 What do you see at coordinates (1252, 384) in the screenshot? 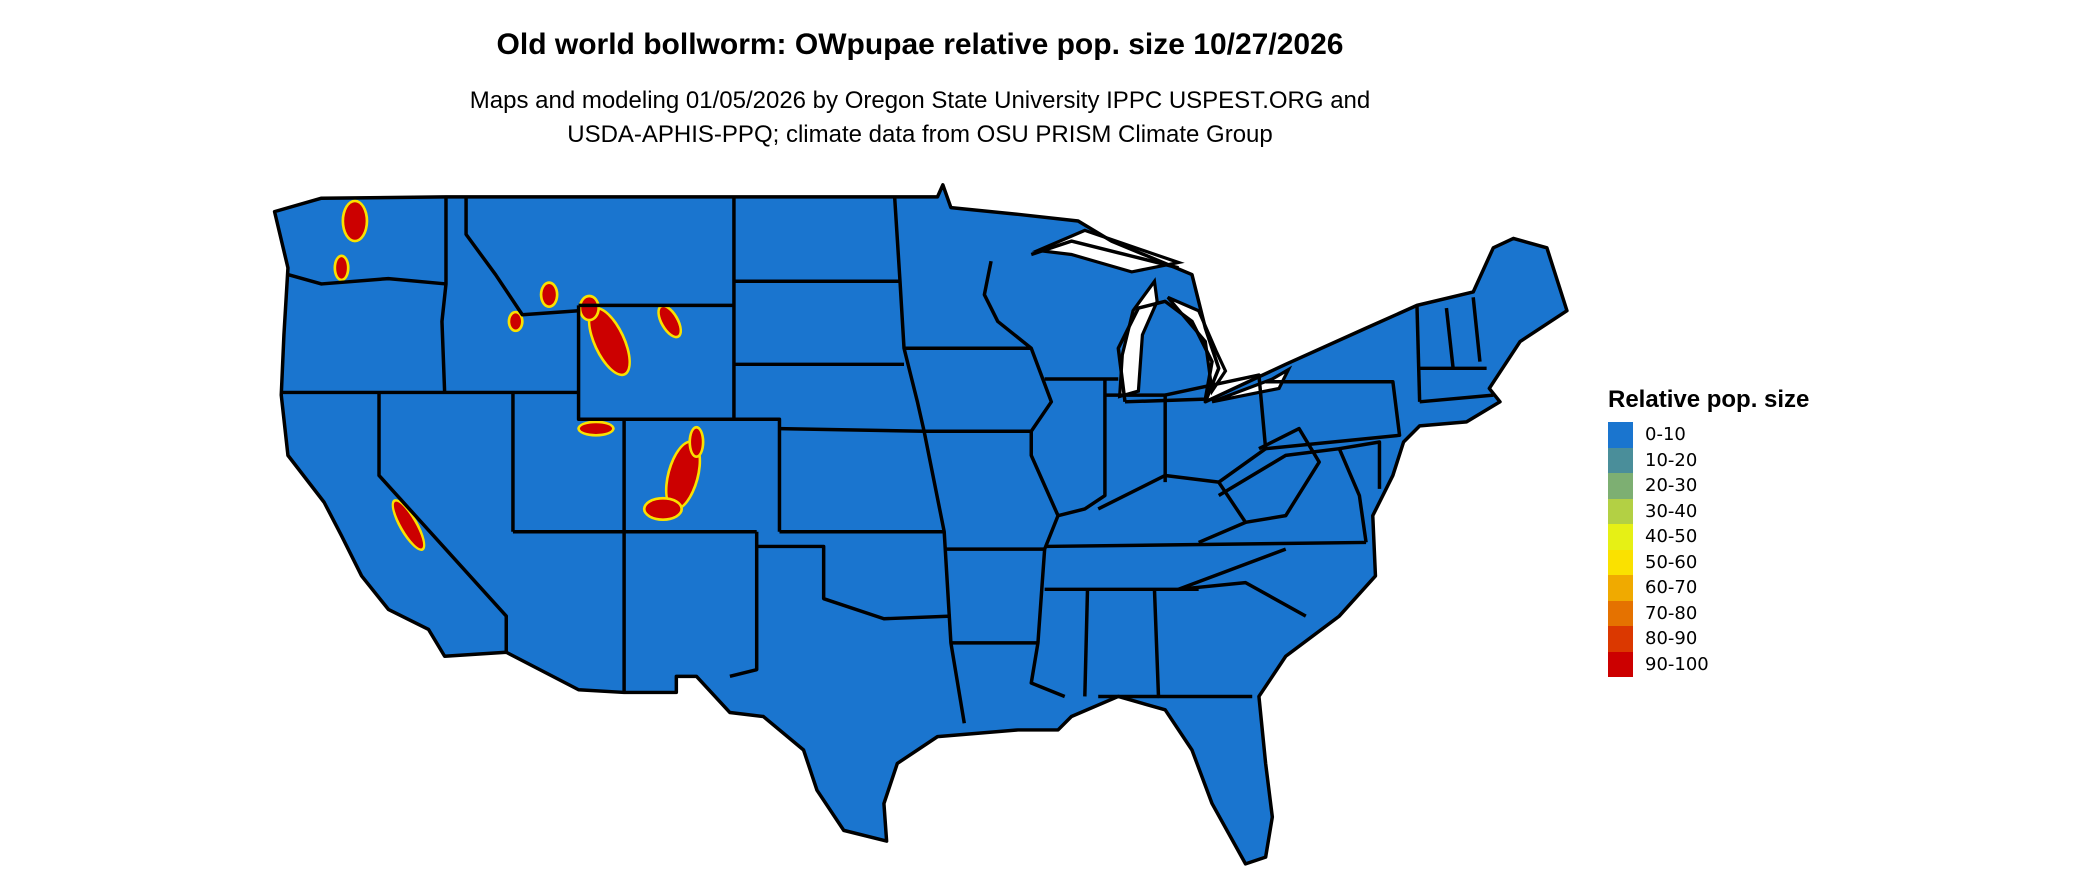
I see `great-lake` at bounding box center [1252, 384].